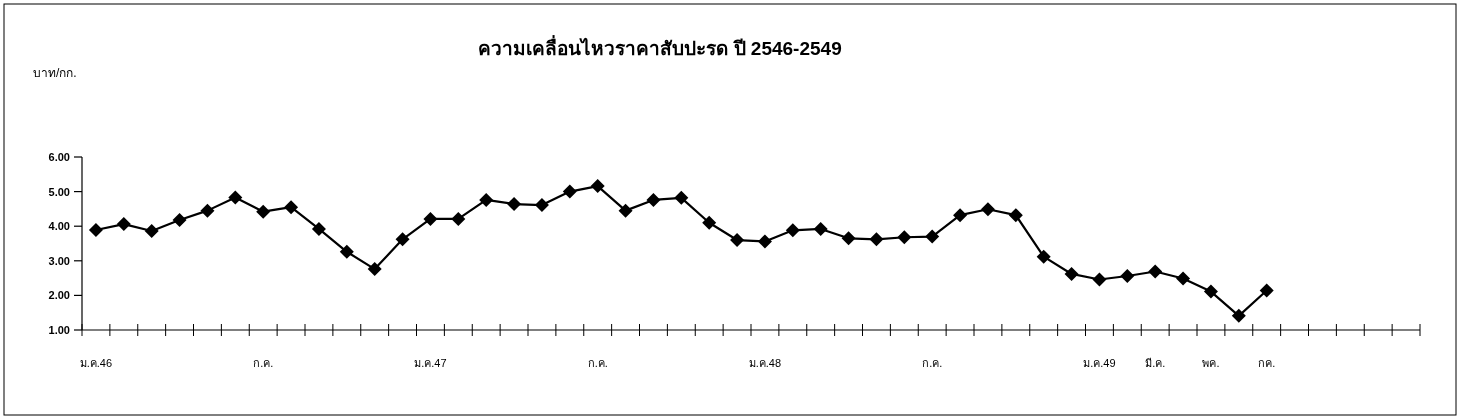 The height and width of the screenshot is (419, 1460). I want to click on x-tick-label: ม.ค.48, so click(765, 363).